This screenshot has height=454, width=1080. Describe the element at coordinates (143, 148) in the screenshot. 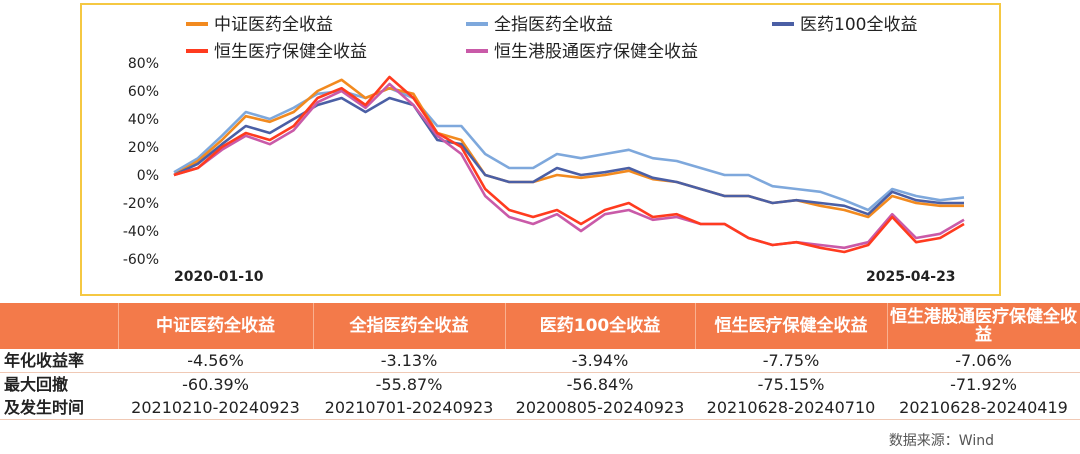

I see `y-tick-label: 20%` at that location.